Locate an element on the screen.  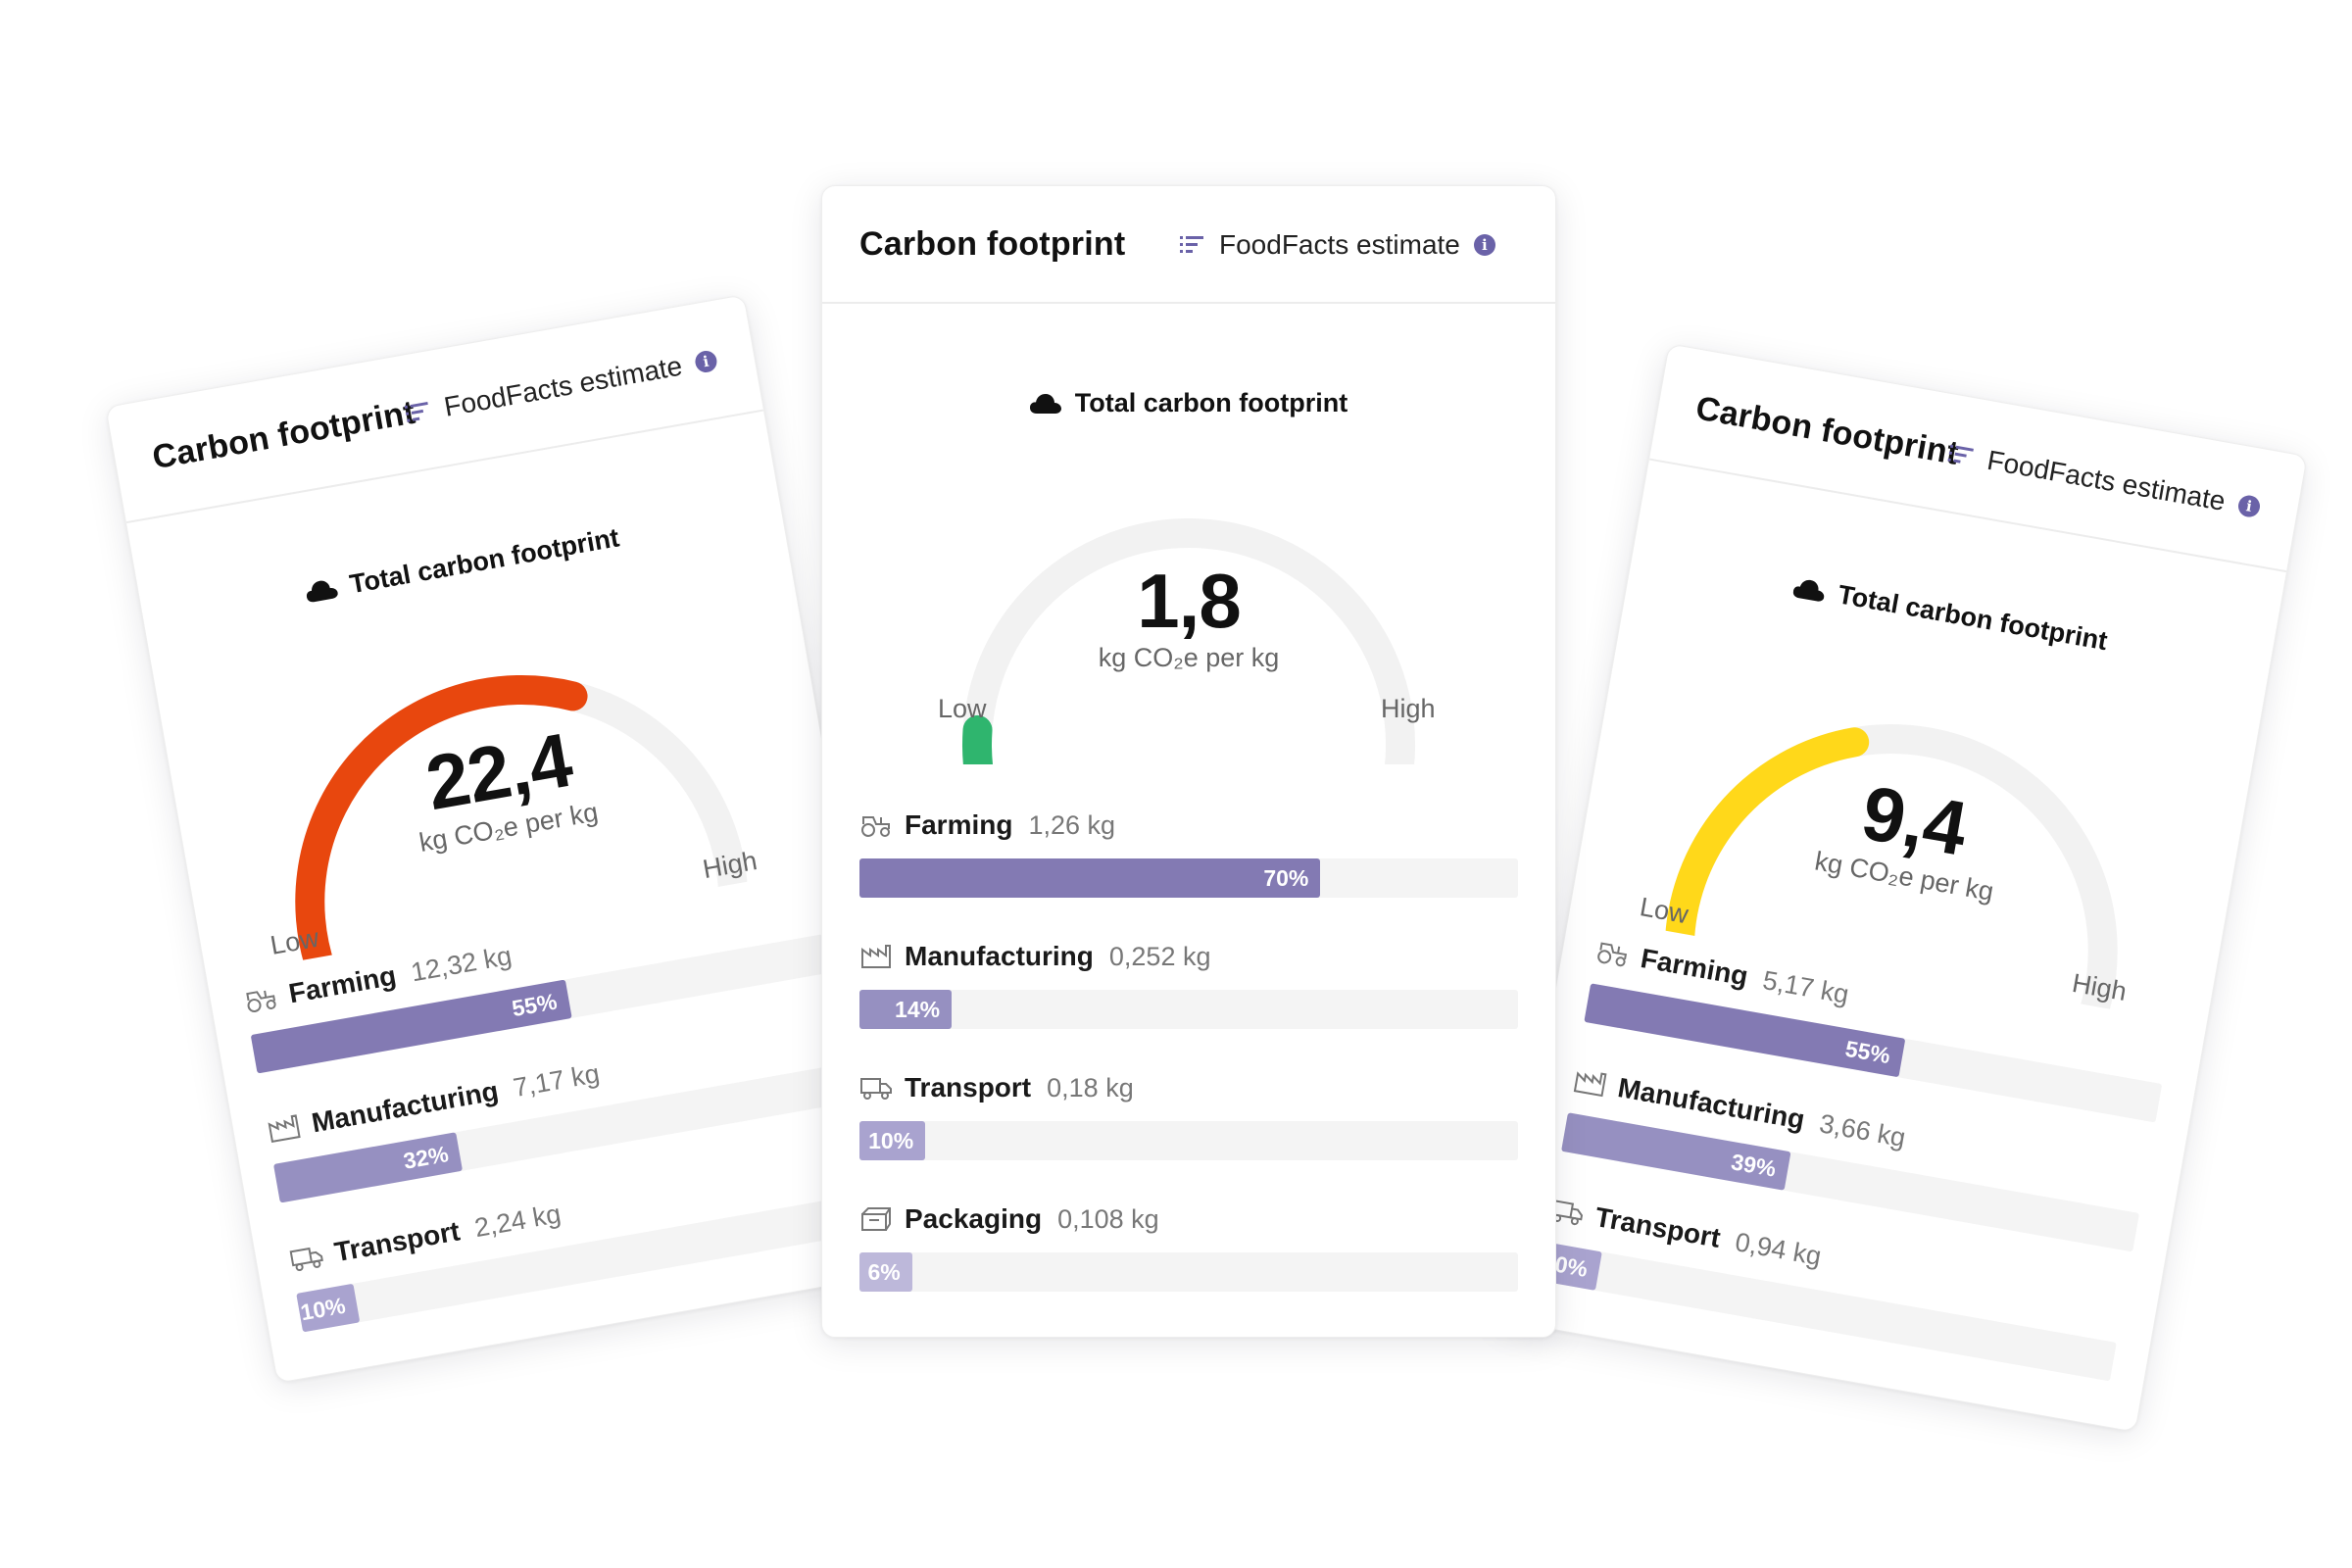
breakdown-row: Manufacturing 0,252 kg 14% is located at coordinates (1188, 1000).